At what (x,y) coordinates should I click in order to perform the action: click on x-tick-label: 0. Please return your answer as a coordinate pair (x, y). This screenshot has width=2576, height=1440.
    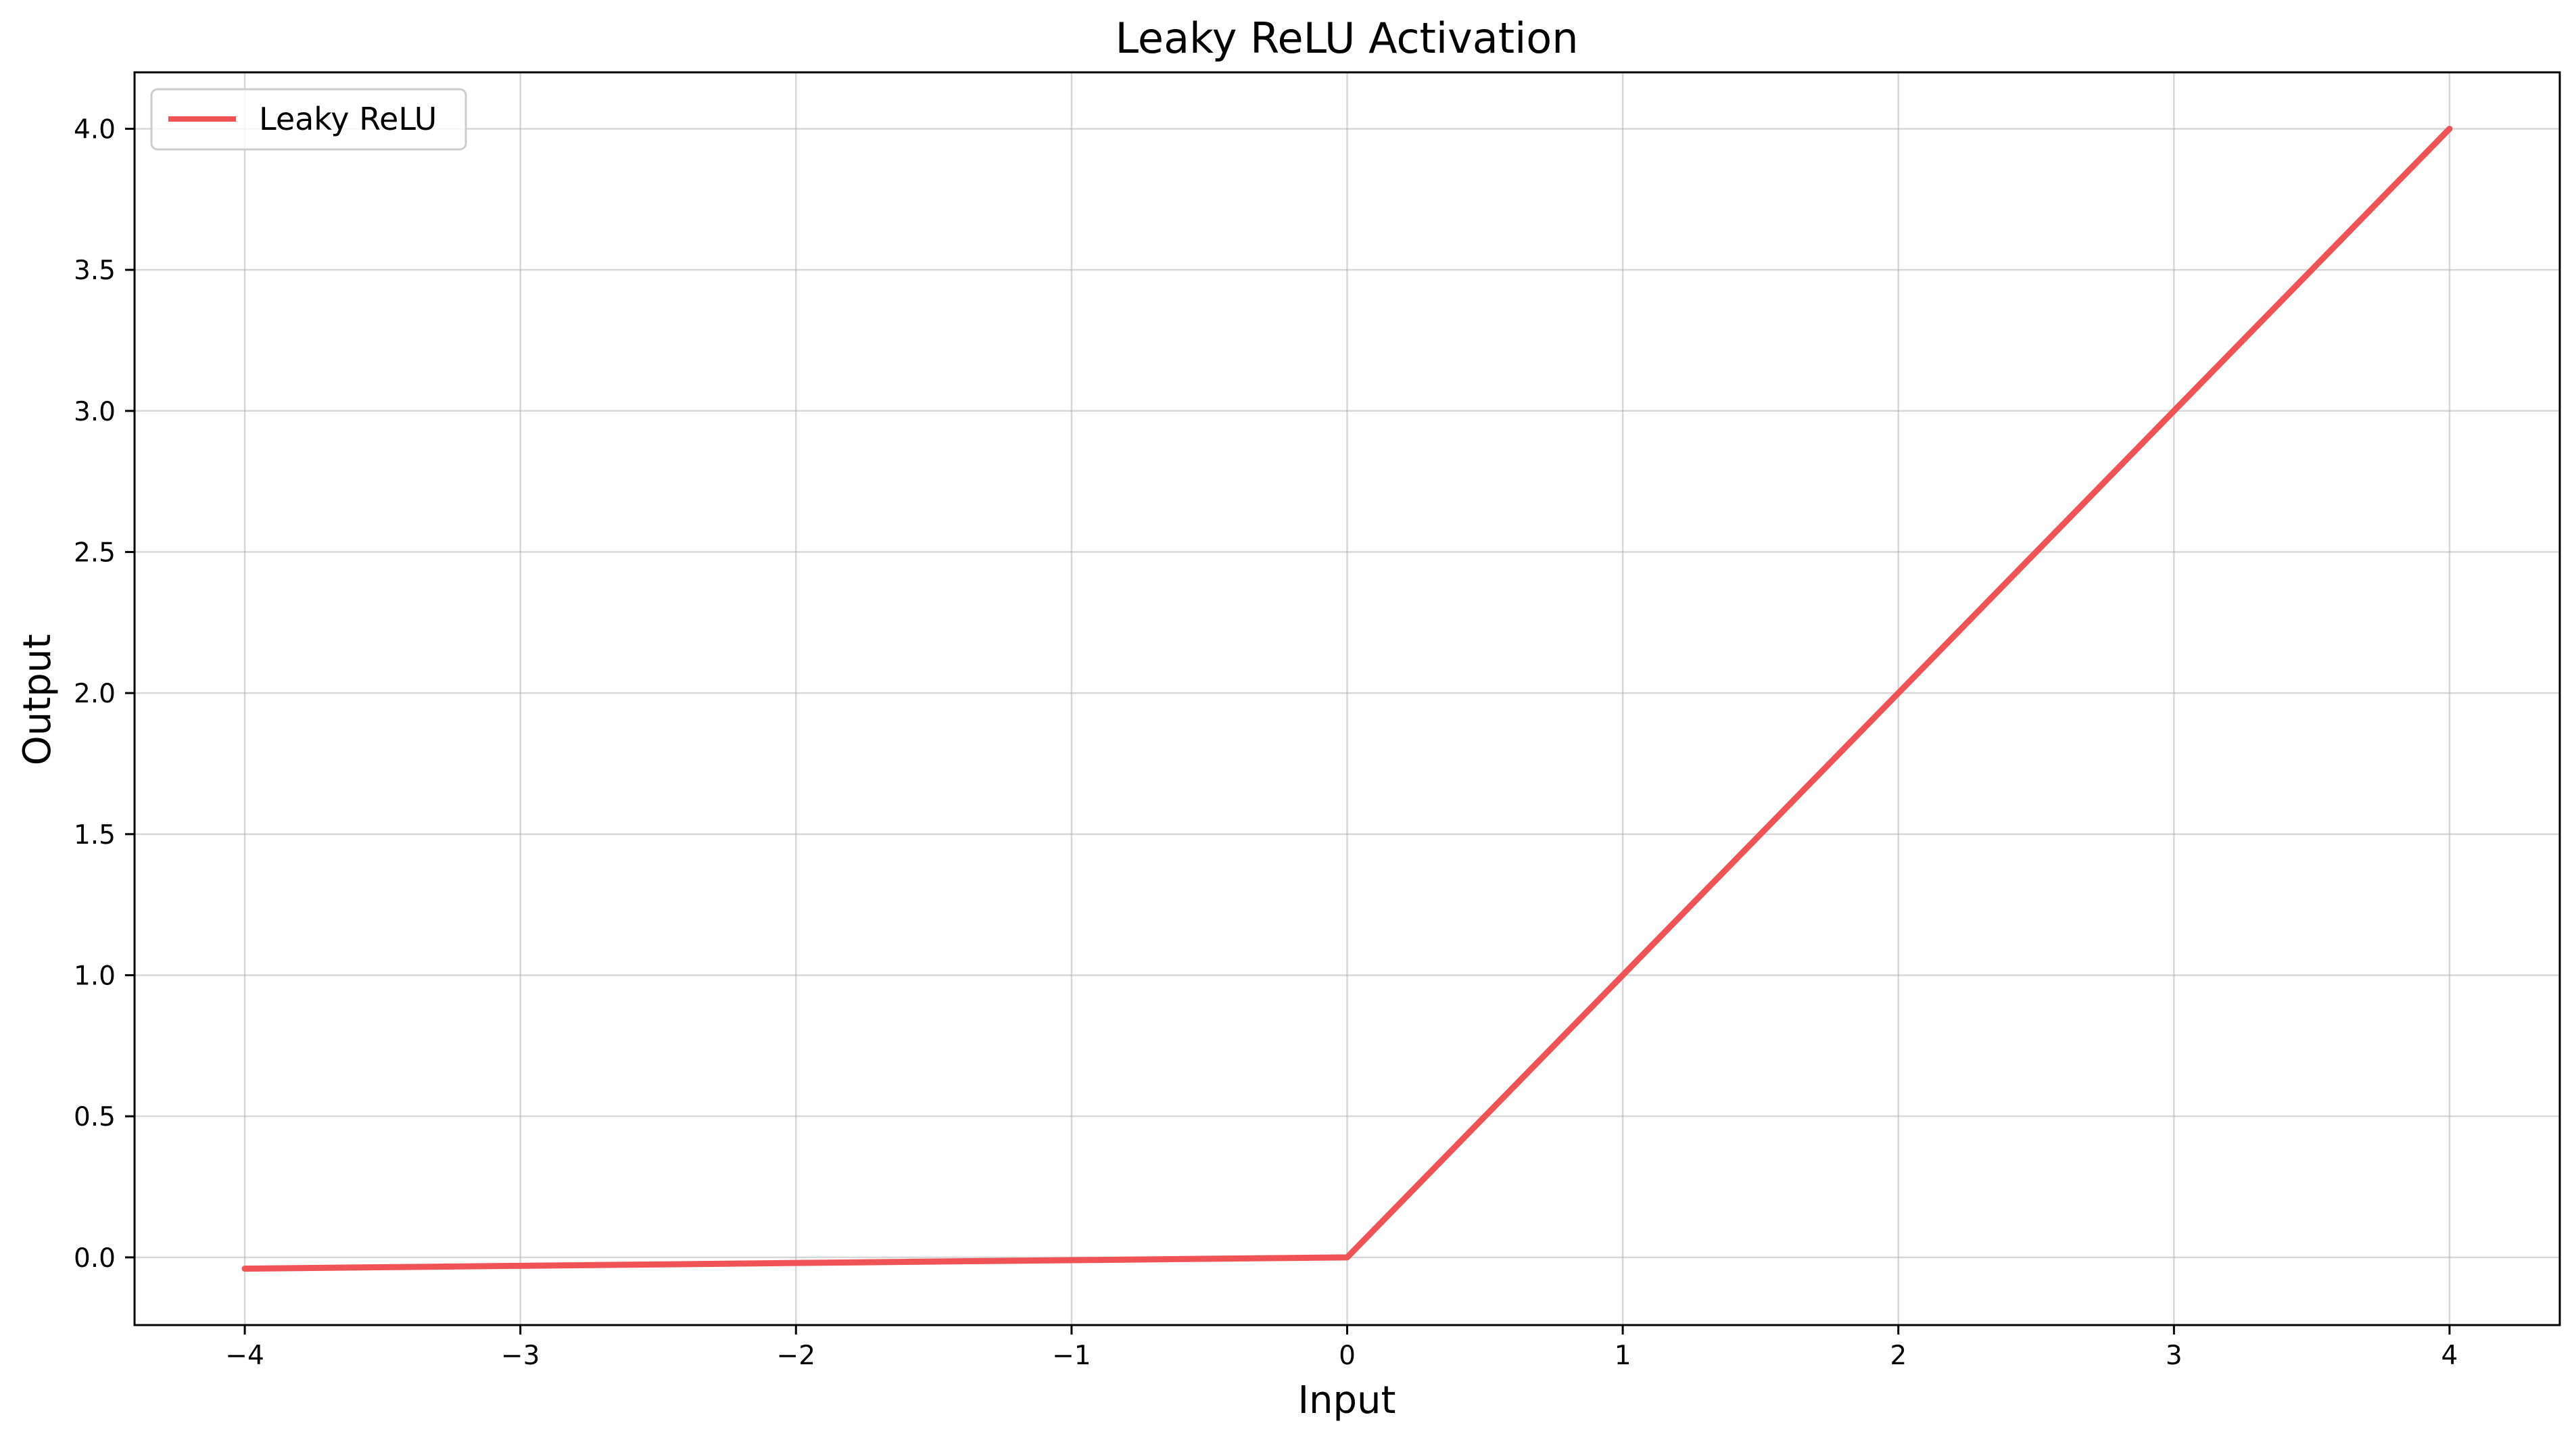
    Looking at the image, I should click on (1347, 1356).